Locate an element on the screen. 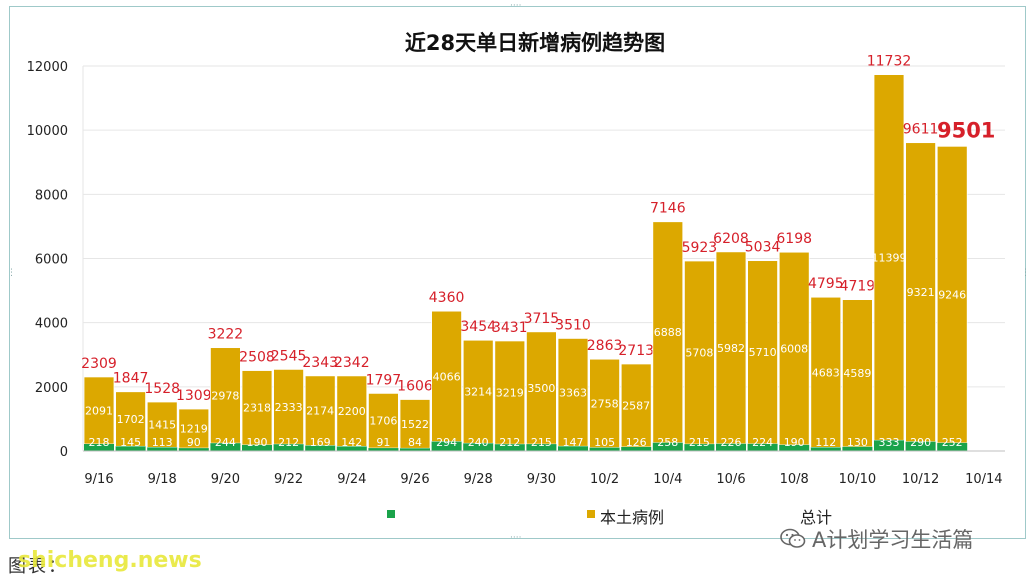 The image size is (1035, 583). data-label-green: 252 is located at coordinates (952, 442).